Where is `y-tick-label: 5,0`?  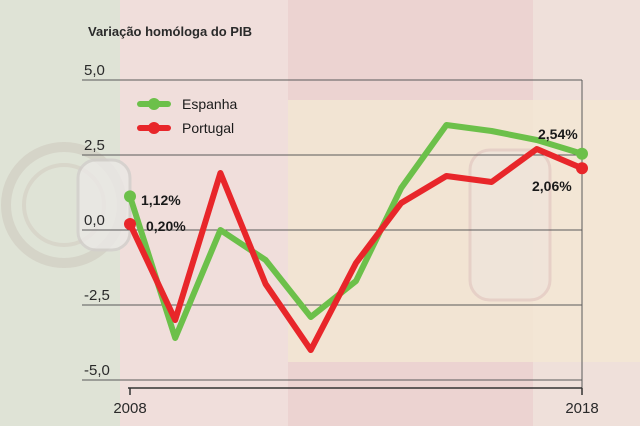
y-tick-label: 5,0 is located at coordinates (94, 70).